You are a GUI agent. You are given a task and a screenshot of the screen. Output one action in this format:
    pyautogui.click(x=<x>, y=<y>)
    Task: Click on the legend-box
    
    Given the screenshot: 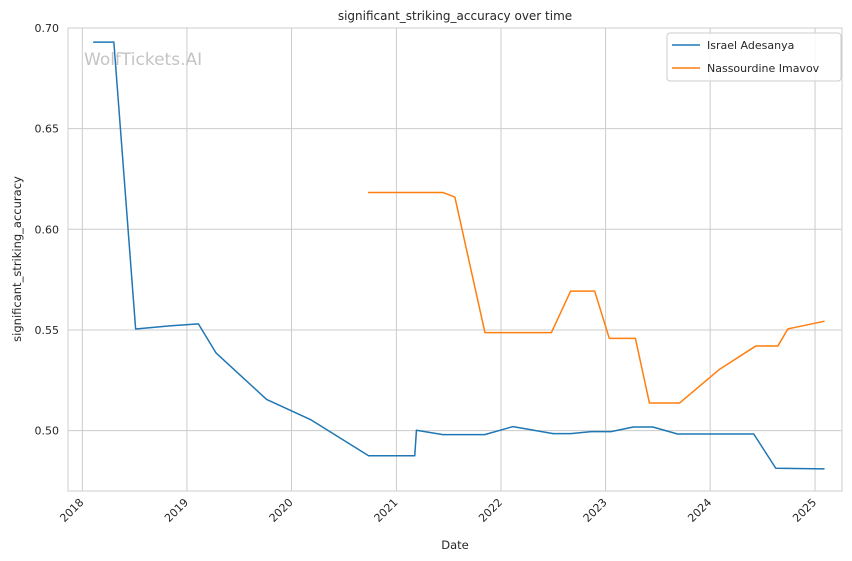 What is the action you would take?
    pyautogui.click(x=754, y=57)
    